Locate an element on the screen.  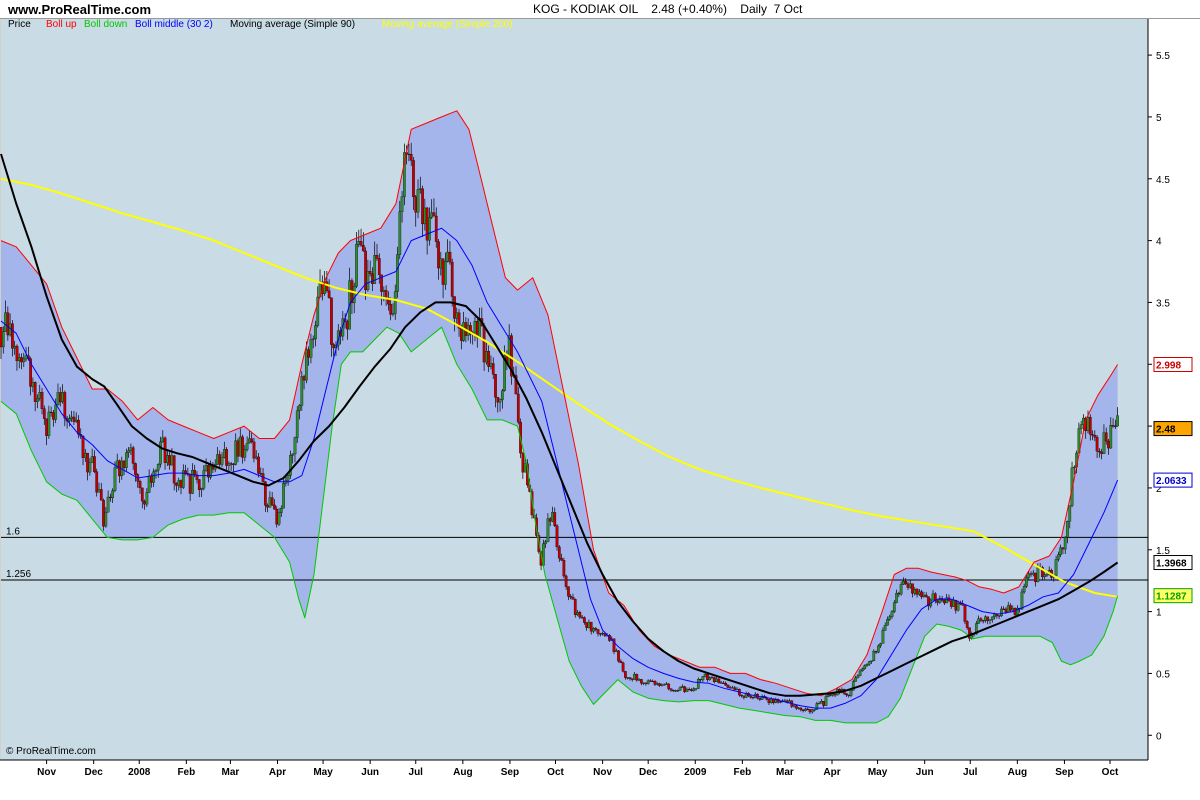
right-axis-area is located at coordinates (1174, 389).